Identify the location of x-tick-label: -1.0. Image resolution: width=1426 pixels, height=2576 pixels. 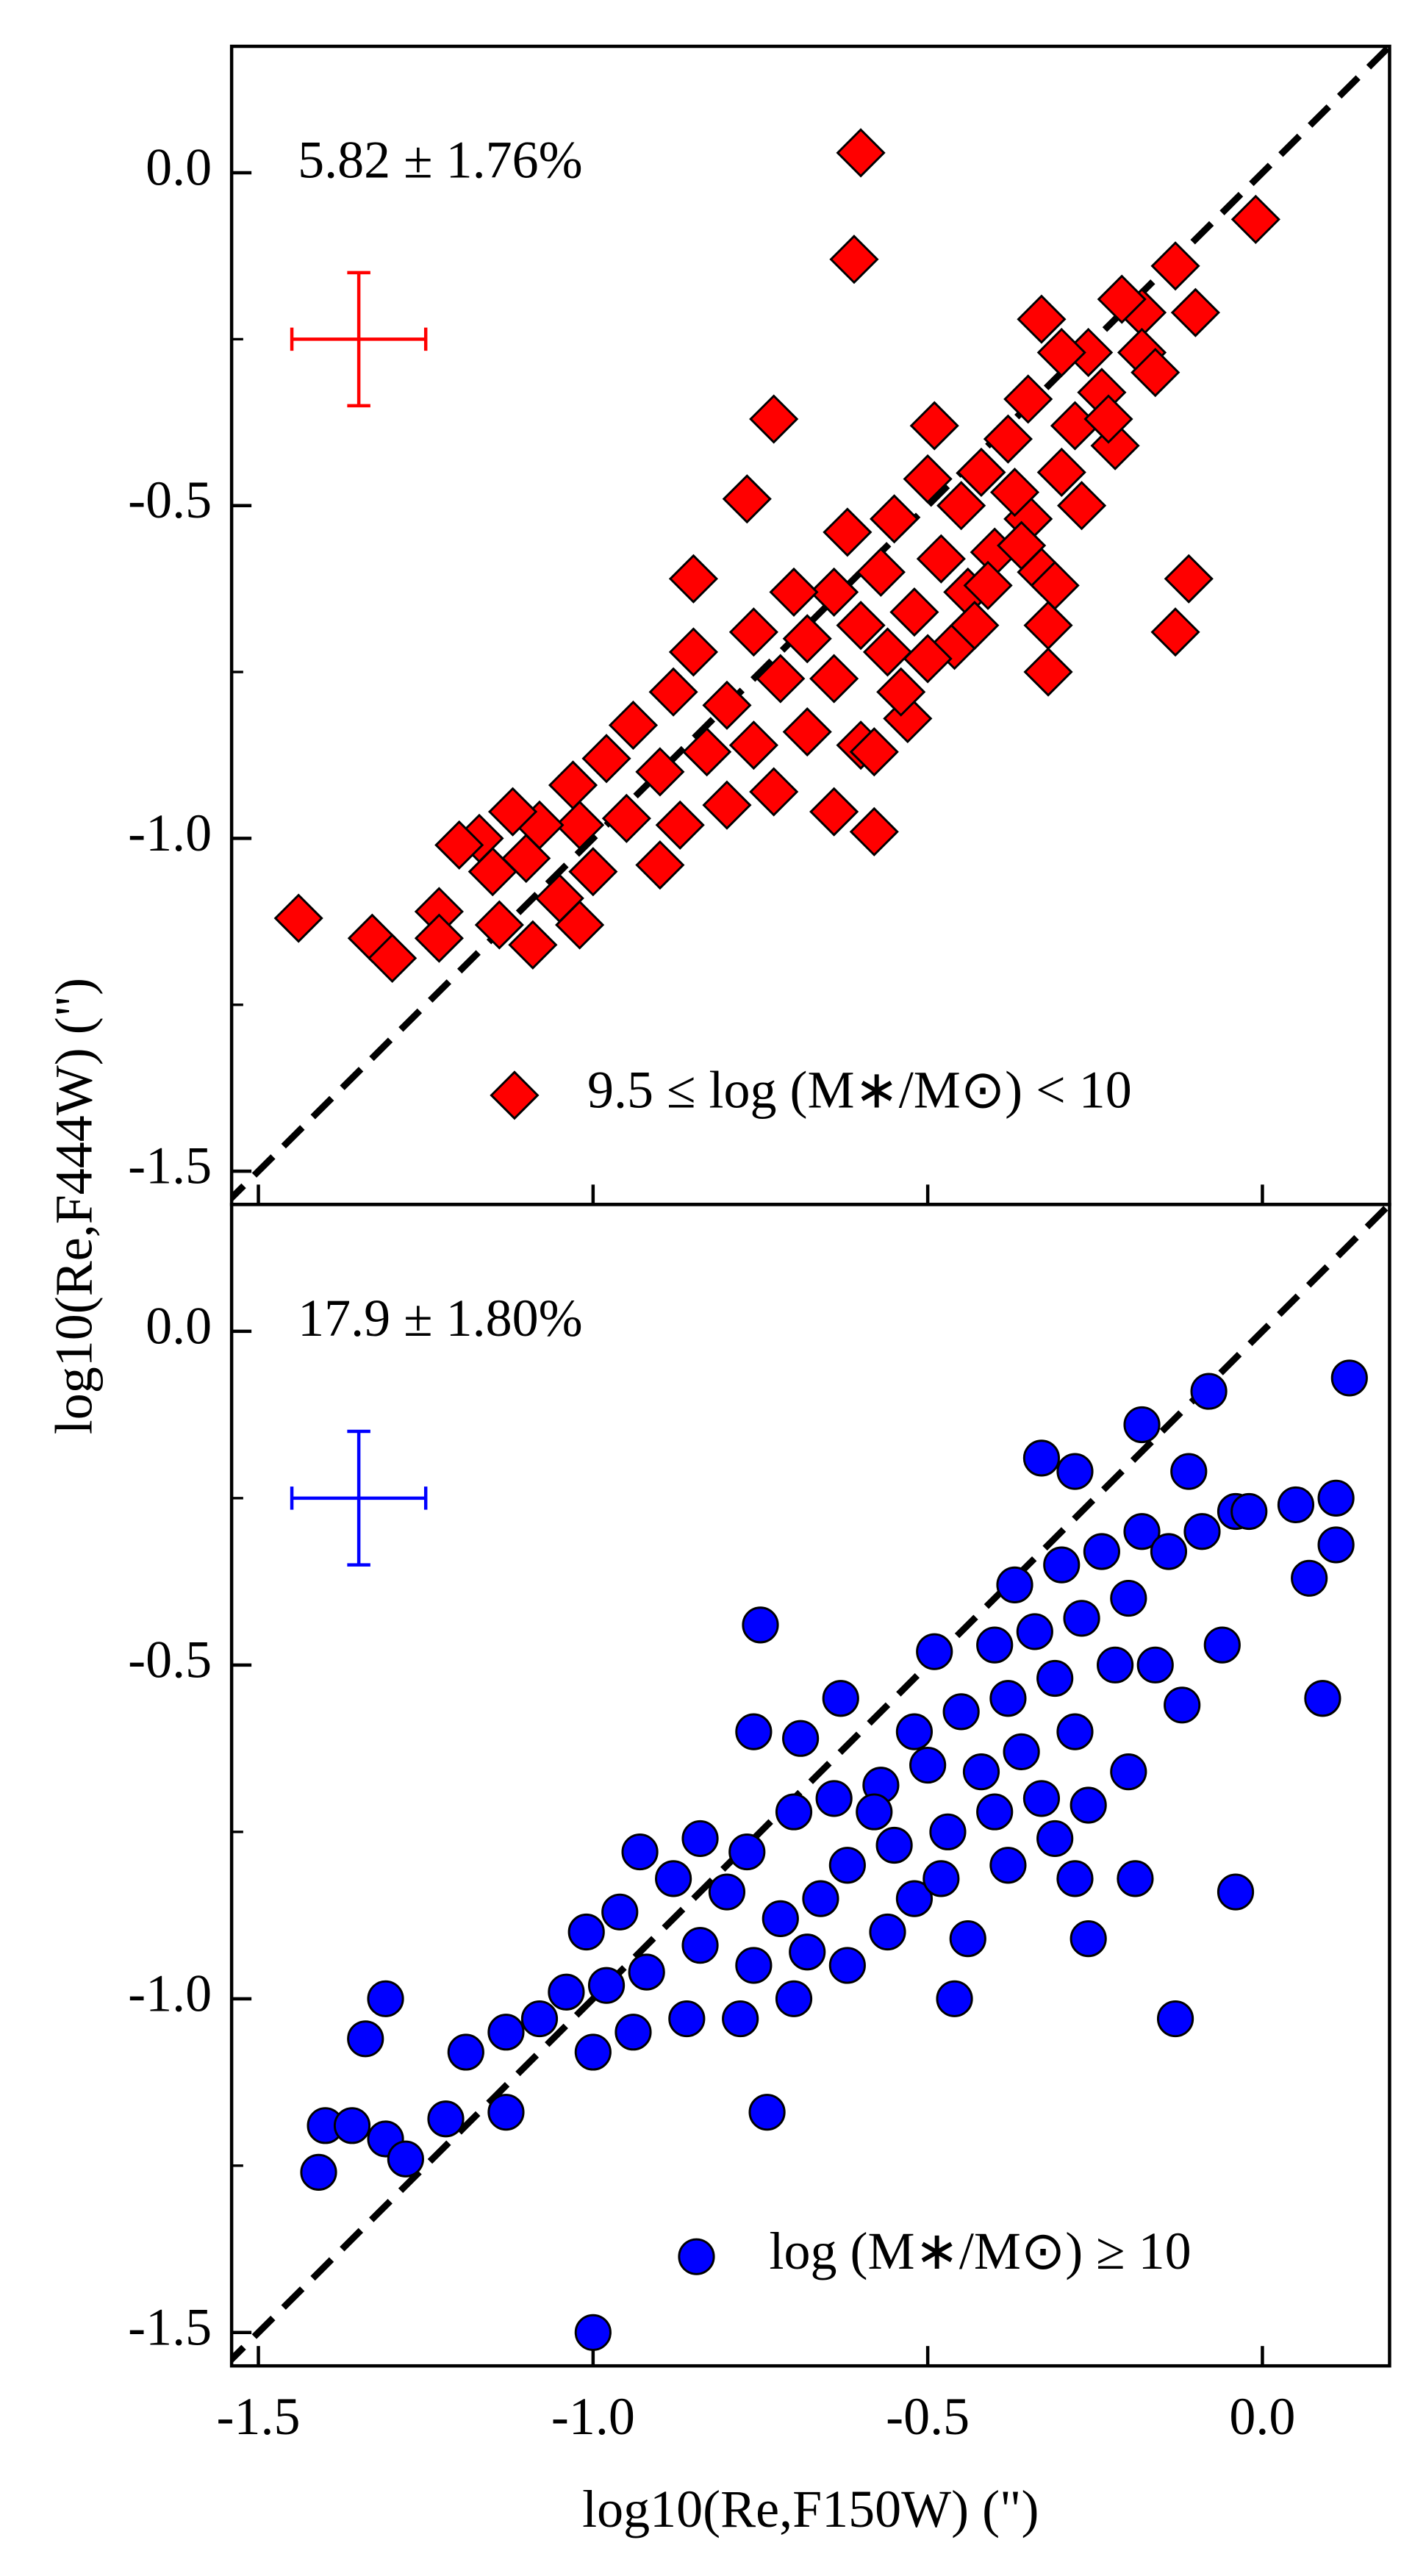
(593, 2416).